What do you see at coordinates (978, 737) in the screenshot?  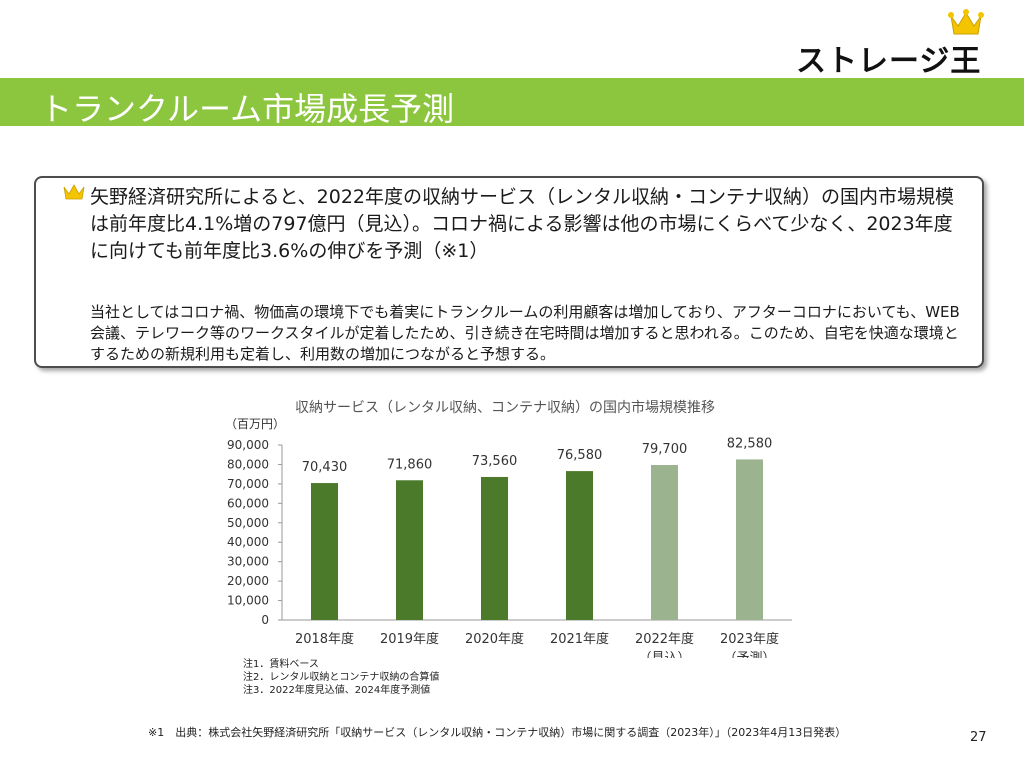 I see `page-number: 27` at bounding box center [978, 737].